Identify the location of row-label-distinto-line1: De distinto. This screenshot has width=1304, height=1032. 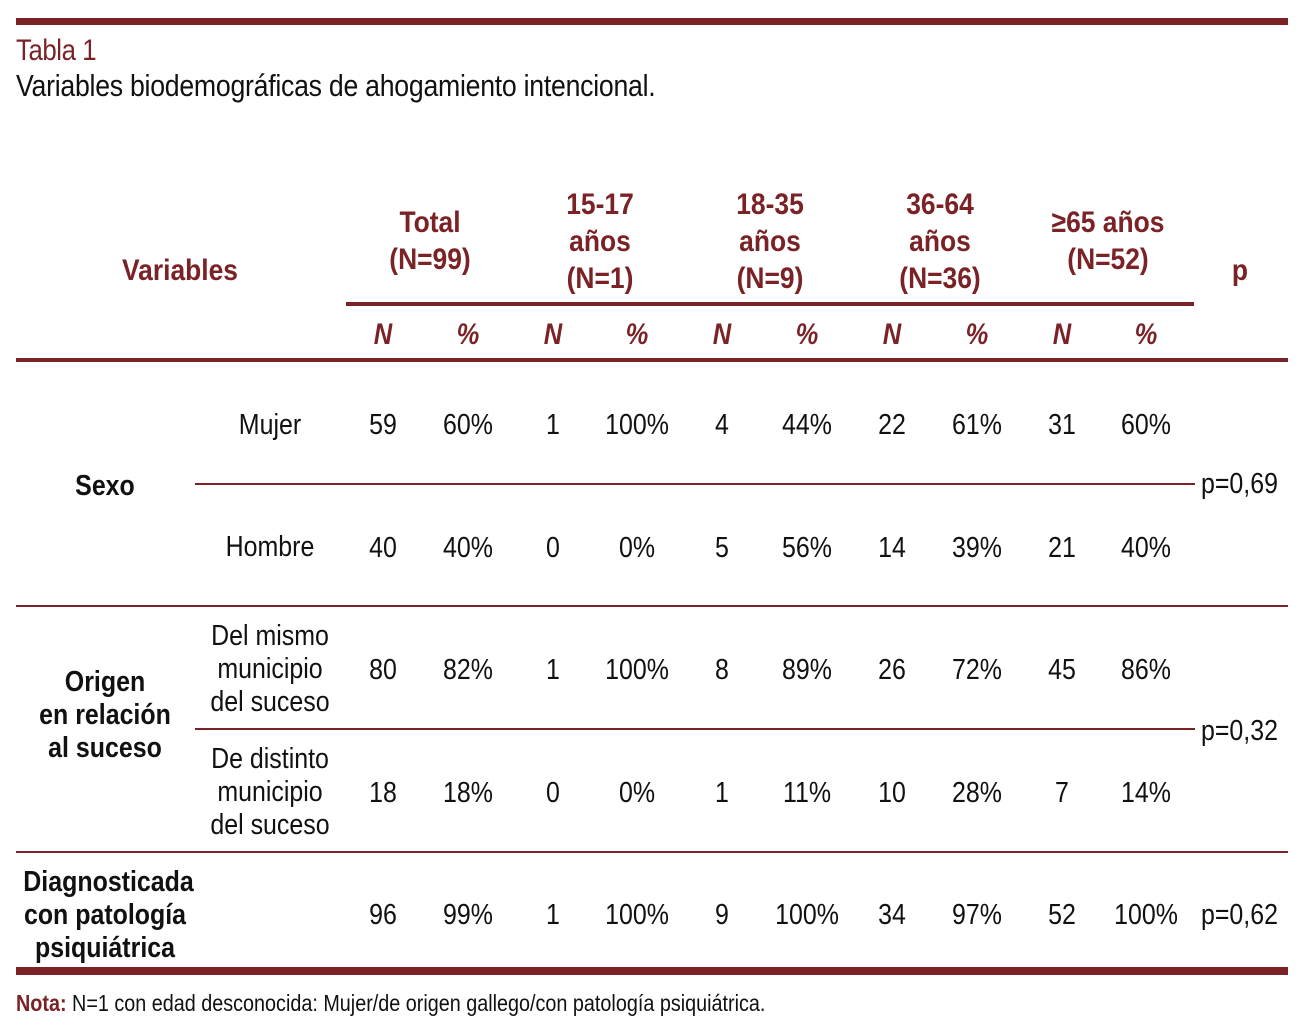
(270, 759).